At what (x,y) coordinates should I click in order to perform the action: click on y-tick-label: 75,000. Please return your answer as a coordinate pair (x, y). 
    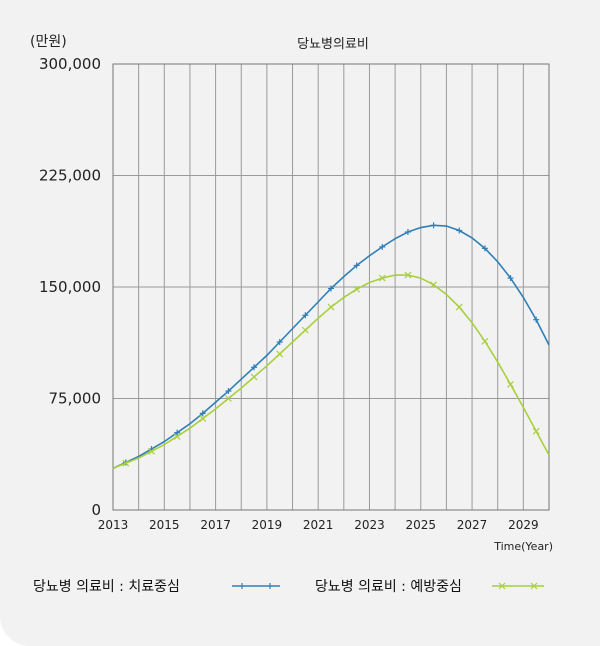
    Looking at the image, I should click on (75, 399).